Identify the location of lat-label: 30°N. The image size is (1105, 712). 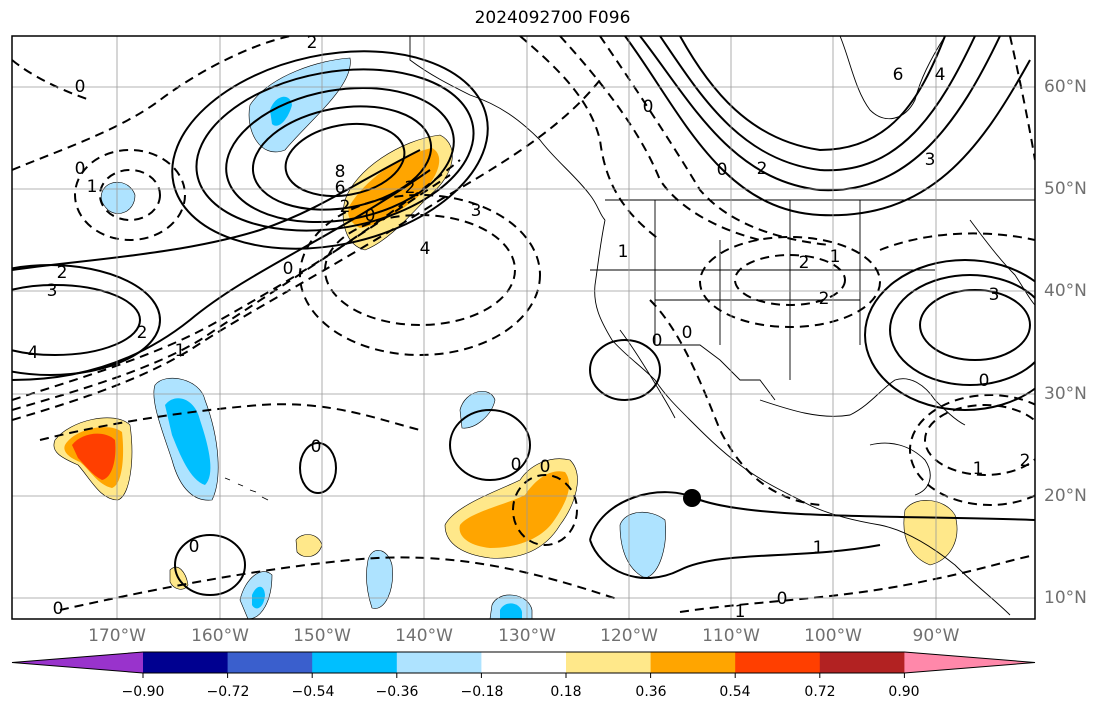
(1065, 394).